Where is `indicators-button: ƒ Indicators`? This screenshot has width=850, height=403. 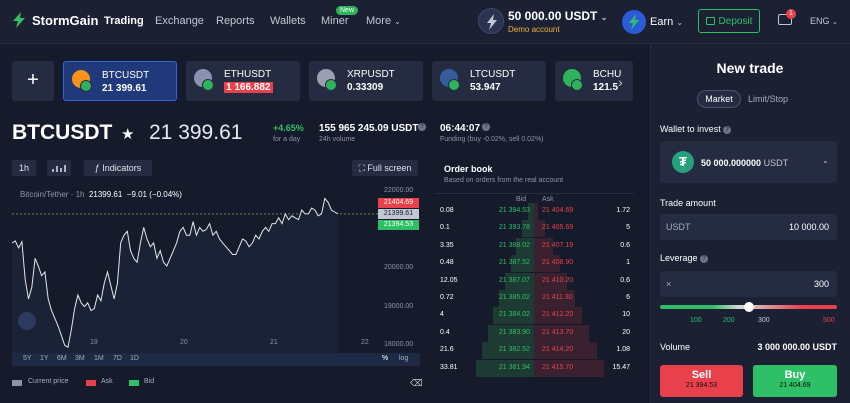 indicators-button: ƒ Indicators is located at coordinates (118, 168).